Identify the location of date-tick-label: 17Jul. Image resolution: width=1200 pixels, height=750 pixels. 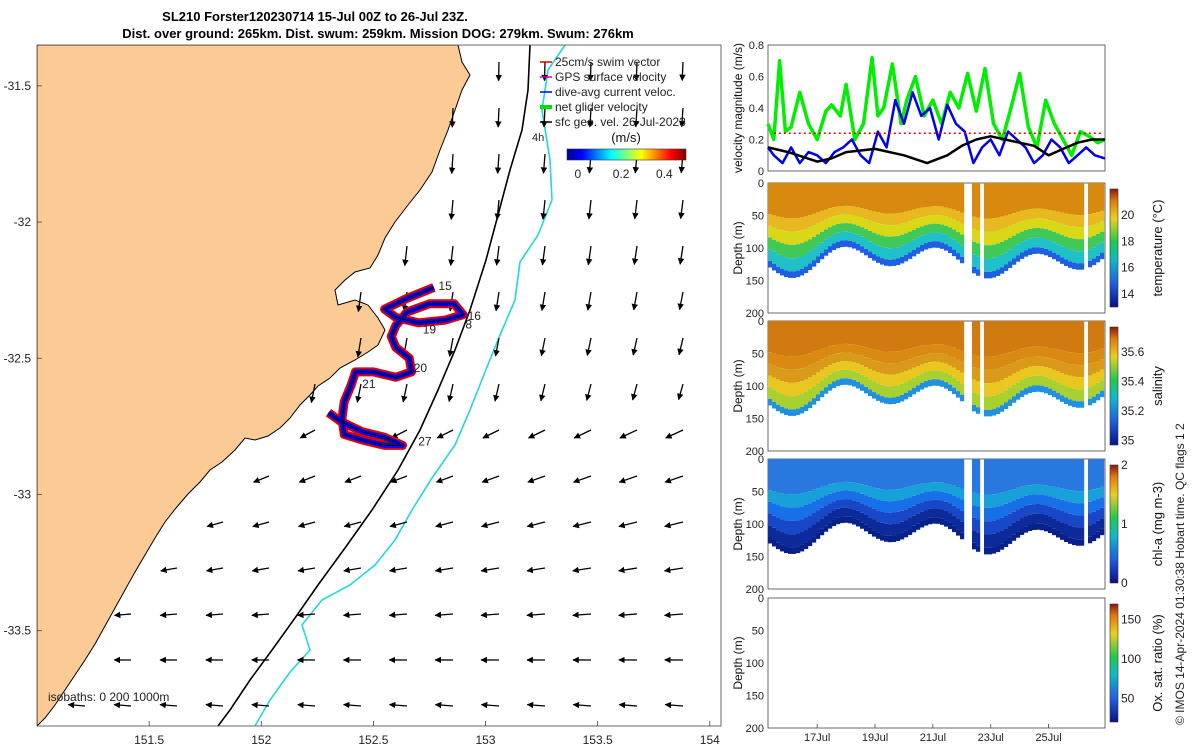
(817, 738).